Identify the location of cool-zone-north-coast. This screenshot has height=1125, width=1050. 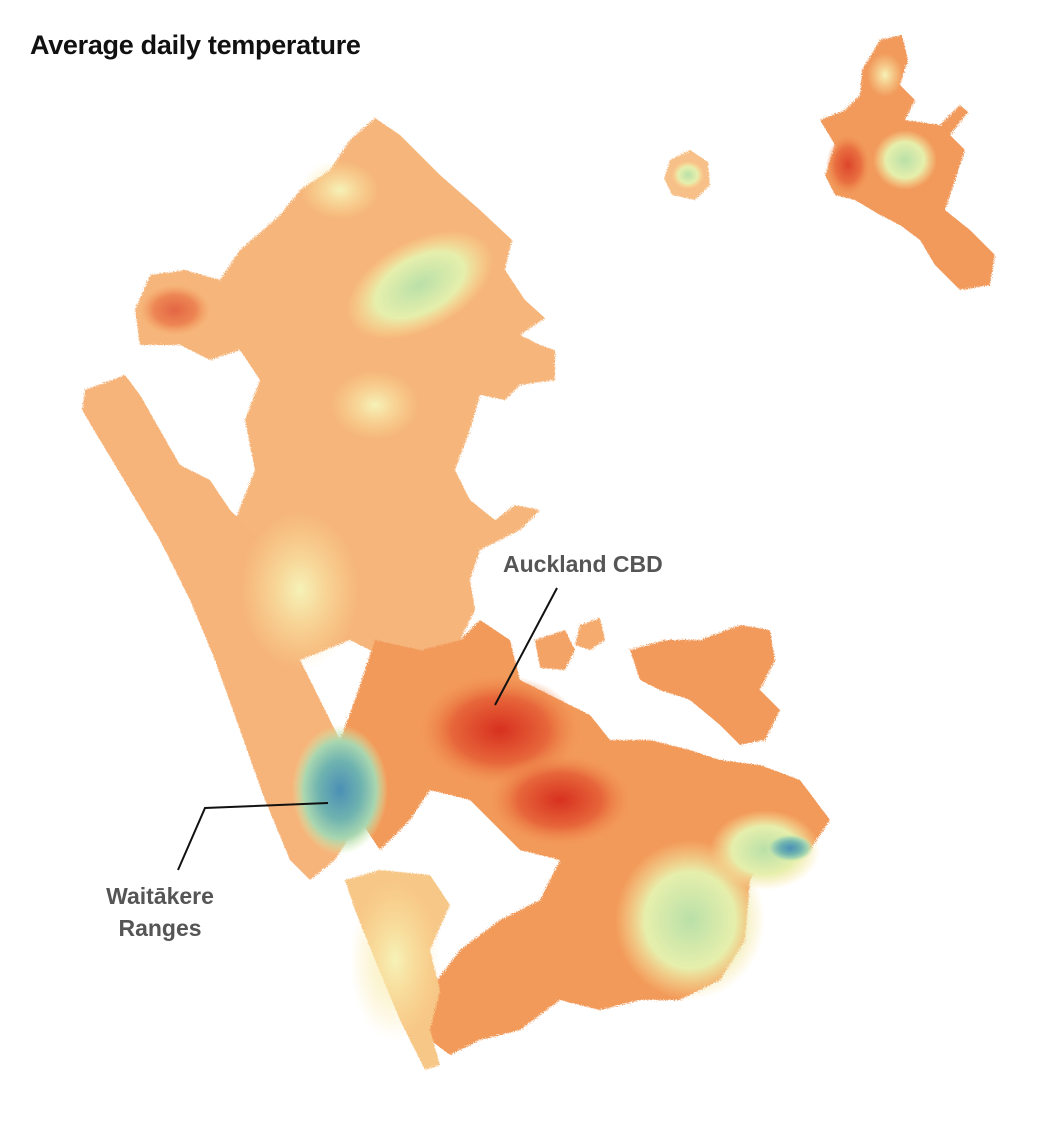
(340, 190).